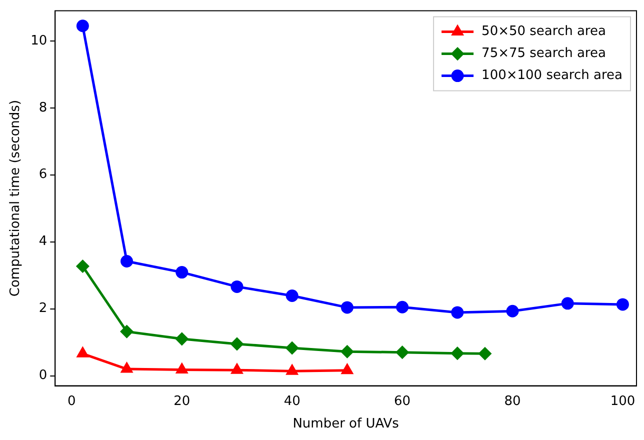 This screenshot has height=440, width=644. Describe the element at coordinates (346, 424) in the screenshot. I see `x-axis-title: Number of UAVs` at that location.